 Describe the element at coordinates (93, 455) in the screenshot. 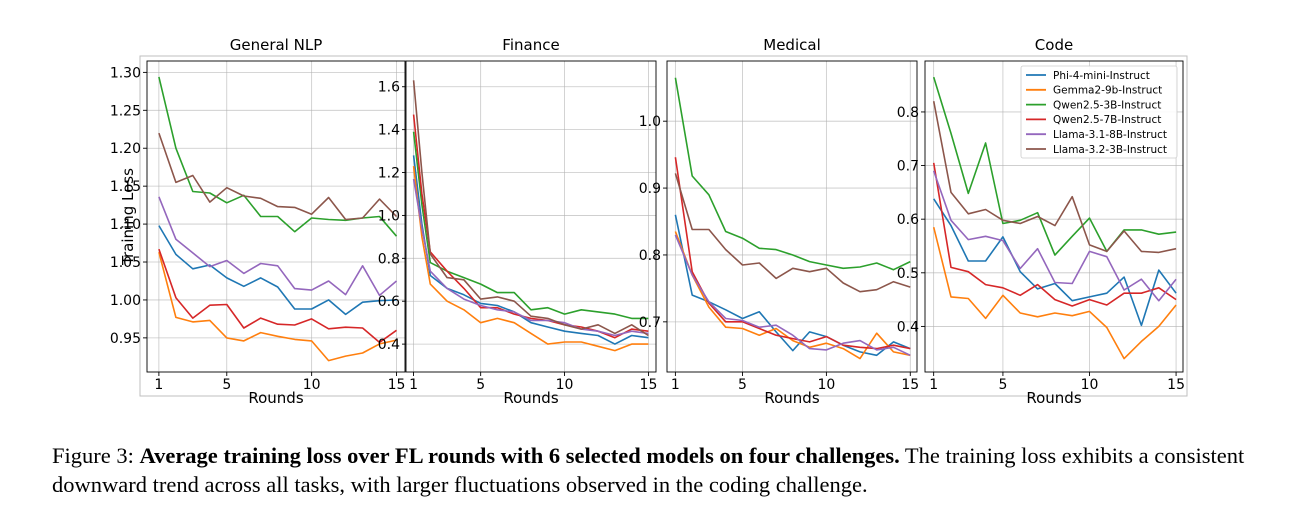

I see `caption-label: Figure 3:` at that location.